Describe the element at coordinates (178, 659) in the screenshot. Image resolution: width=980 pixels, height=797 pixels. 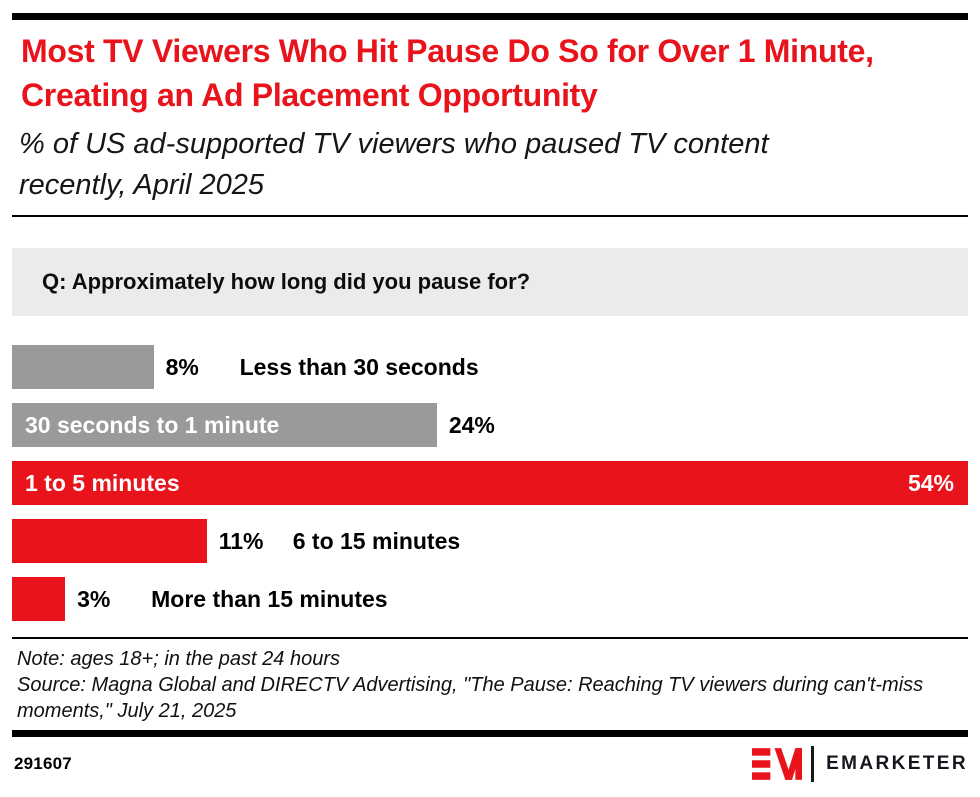
I see `note-text: Note: ages 18+; in the past 24 hours` at that location.